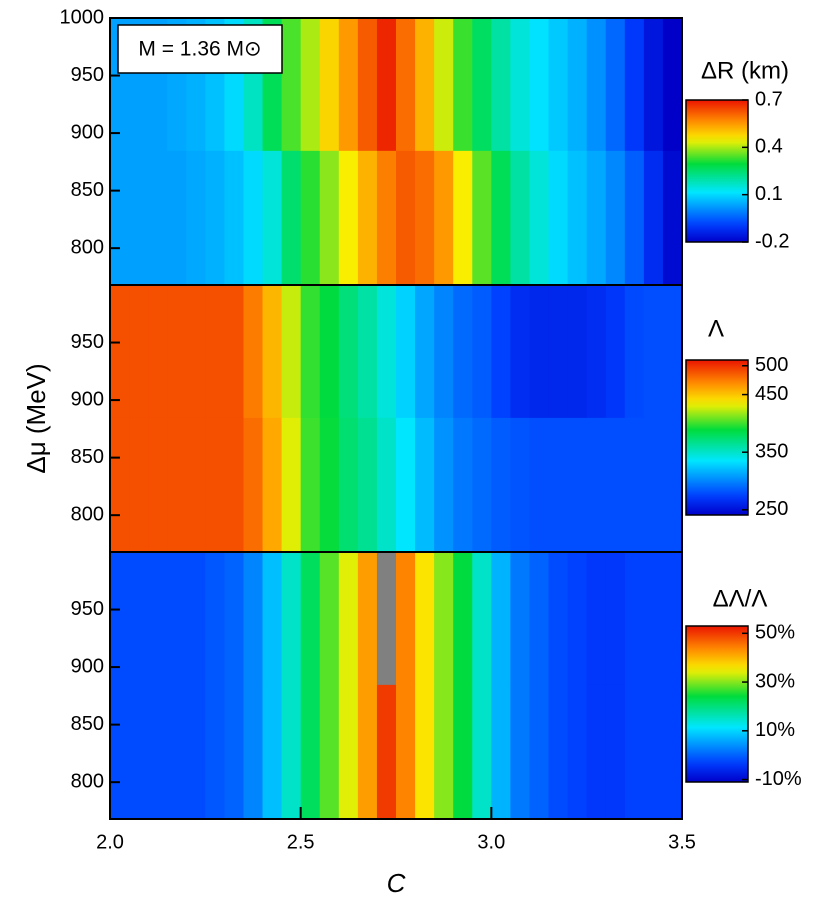 This screenshot has width=830, height=906. I want to click on x-tick-label: 2.5, so click(301, 842).